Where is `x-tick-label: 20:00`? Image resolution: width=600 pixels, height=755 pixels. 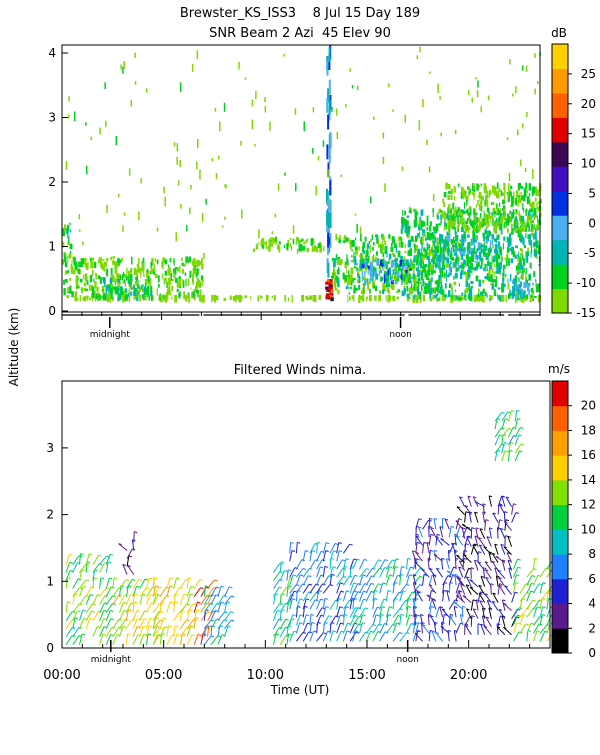 x-tick-label: 20:00 is located at coordinates (468, 675).